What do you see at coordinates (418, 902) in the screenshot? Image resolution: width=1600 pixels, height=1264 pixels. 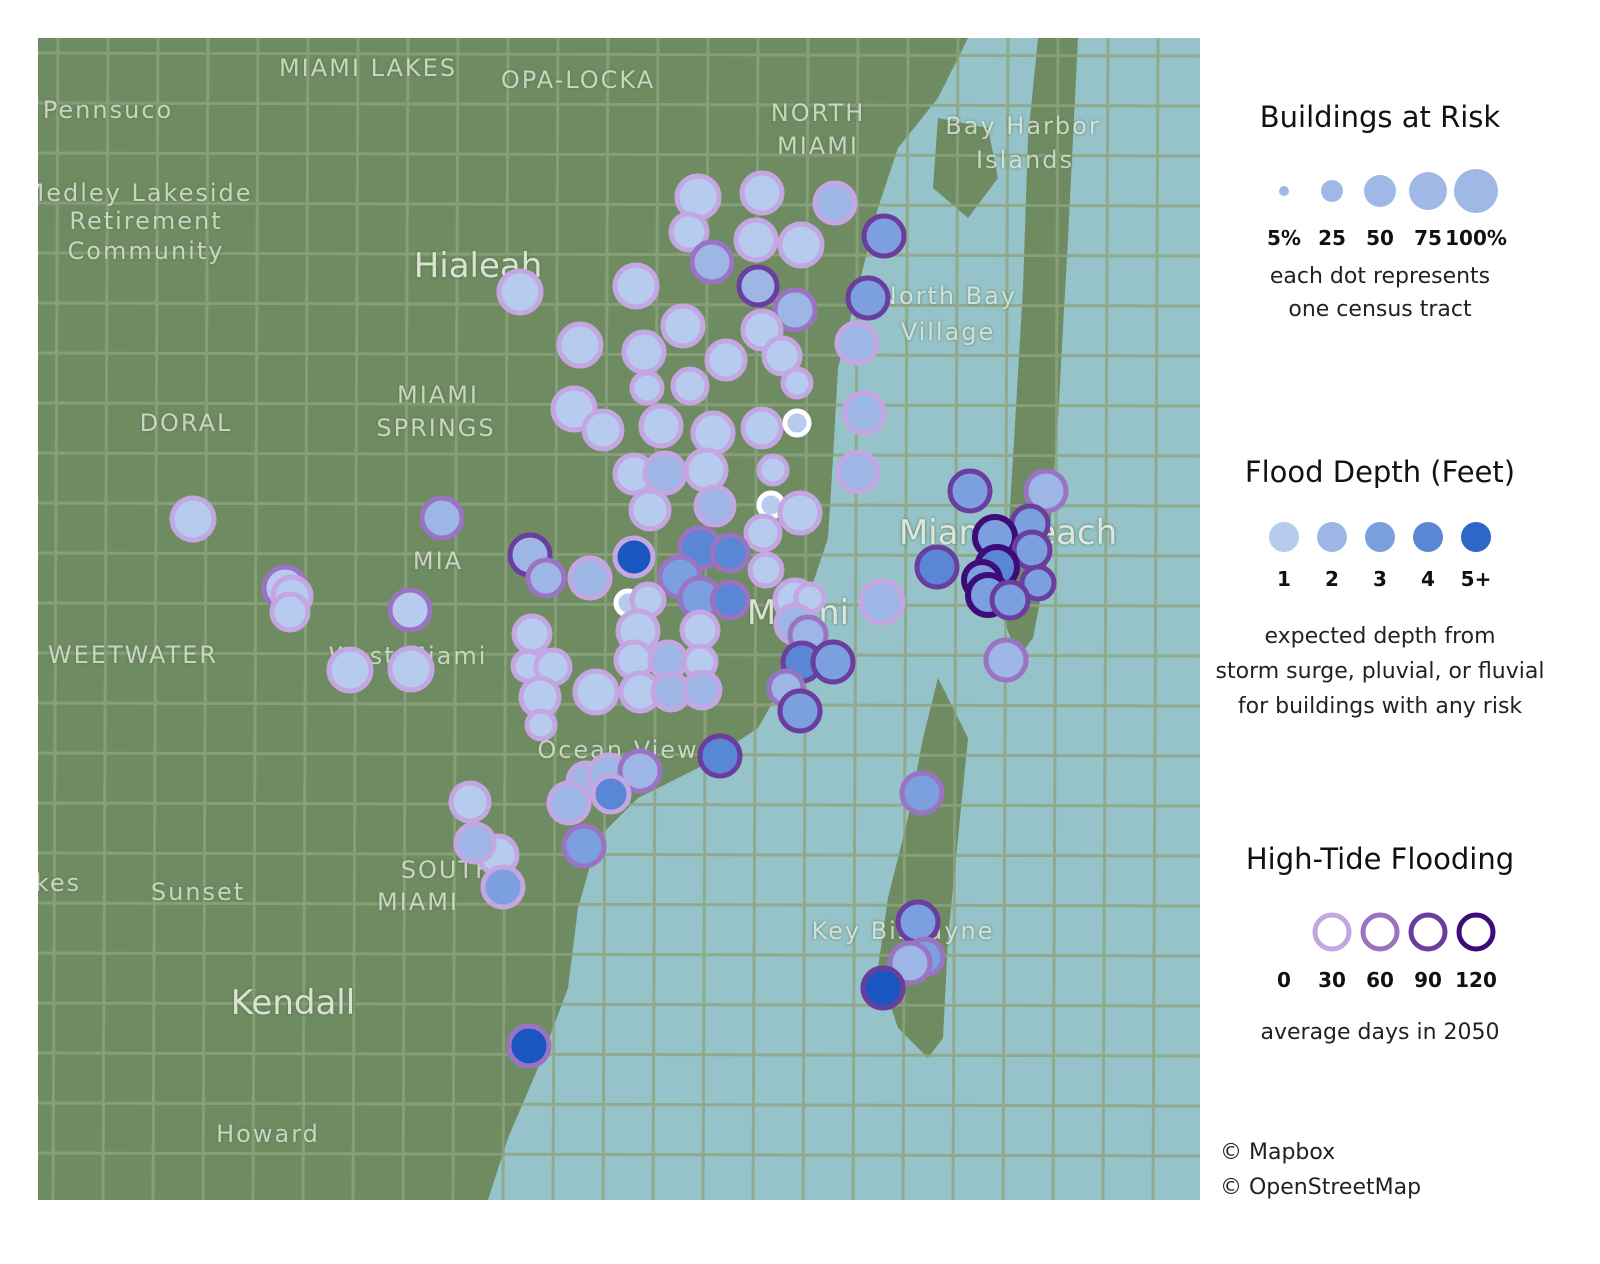 I see `place-label: MIAMI` at bounding box center [418, 902].